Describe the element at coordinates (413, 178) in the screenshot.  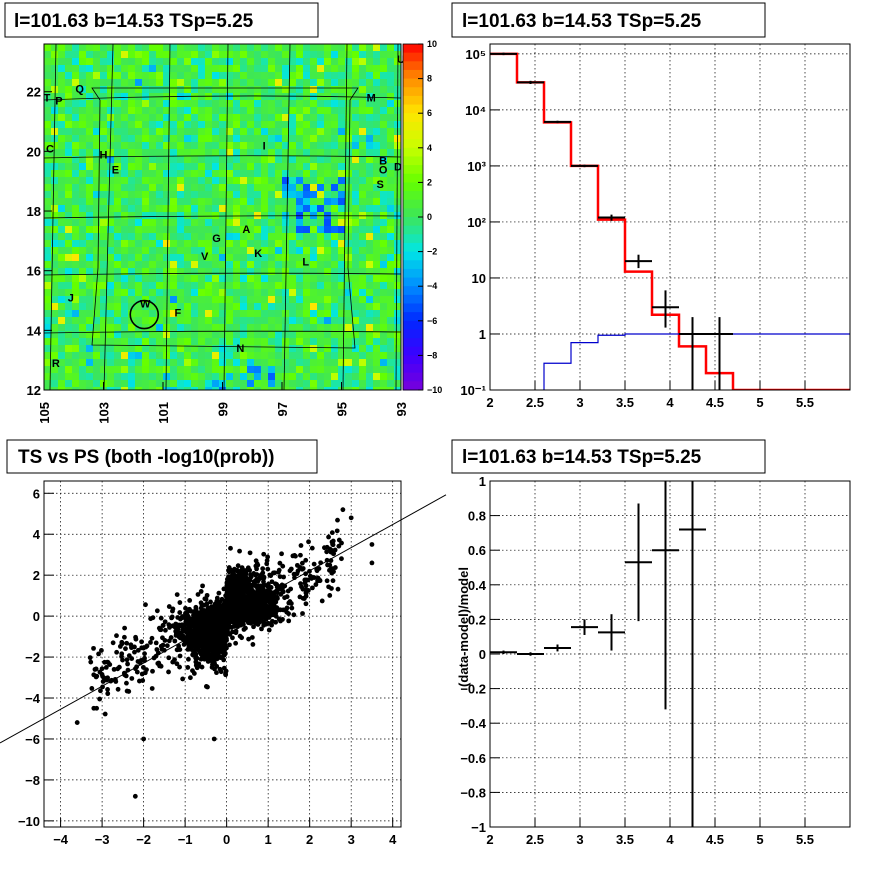
I see `colorbar-segment` at that location.